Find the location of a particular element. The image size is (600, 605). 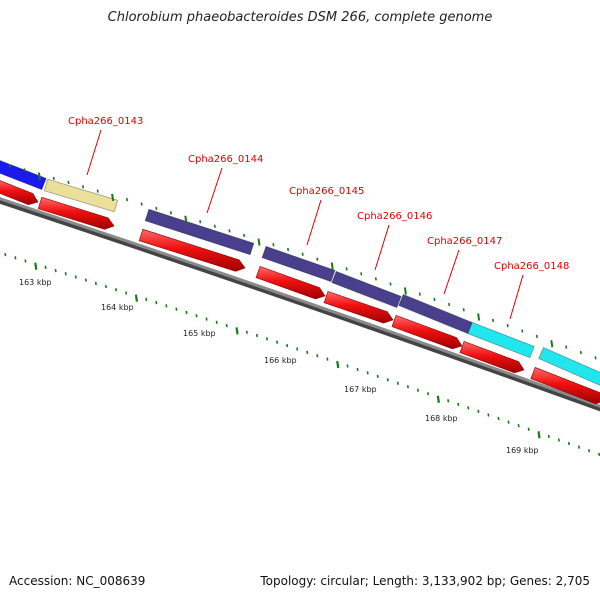

gene-label: Cpha266_0145 is located at coordinates (326, 191).